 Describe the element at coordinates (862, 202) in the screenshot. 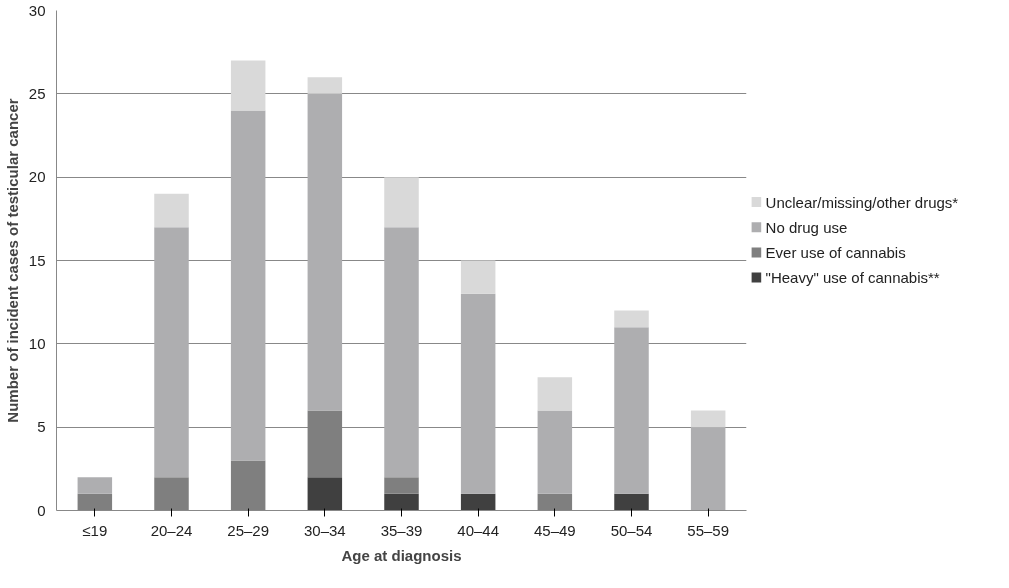

I see `legend-label: Unclear/missing/other drugs*` at that location.